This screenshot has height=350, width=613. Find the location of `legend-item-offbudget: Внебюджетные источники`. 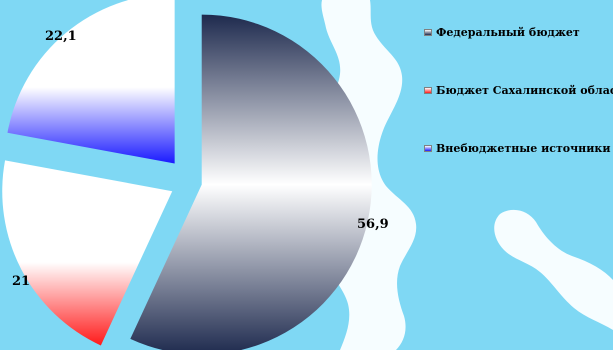

legend-item-offbudget: Внебюджетные источники is located at coordinates (518, 151).